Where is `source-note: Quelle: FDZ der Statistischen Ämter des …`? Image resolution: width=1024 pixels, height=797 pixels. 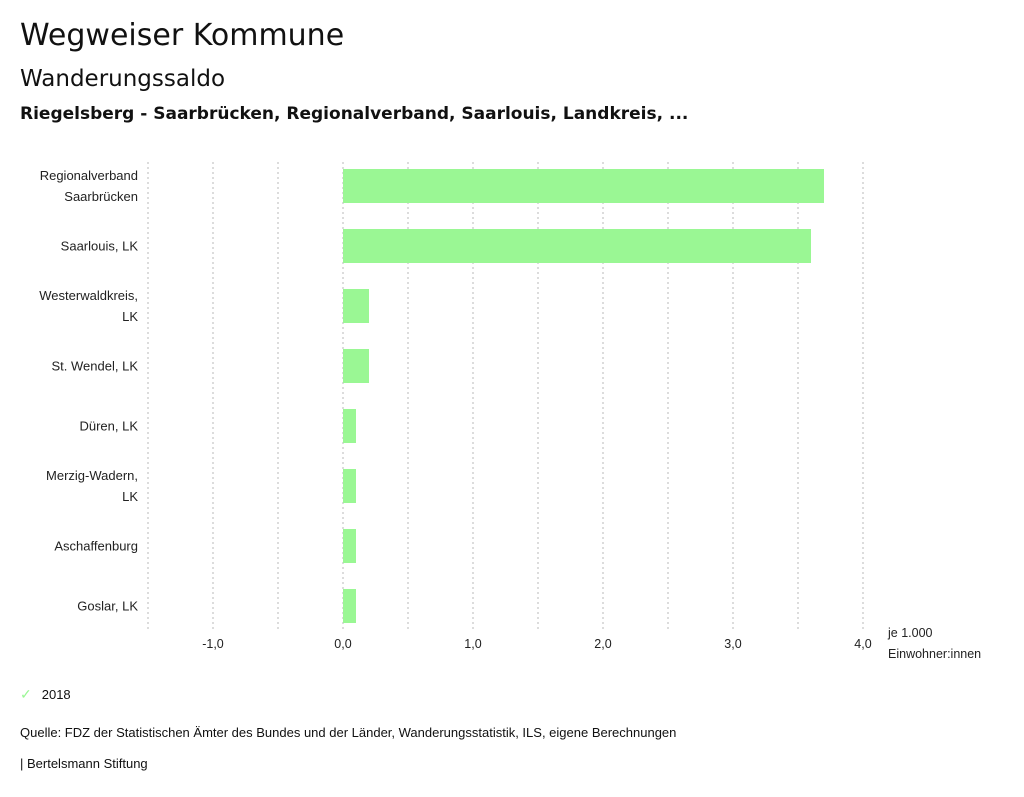 source-note: Quelle: FDZ der Statistischen Ämter des … is located at coordinates (348, 732).